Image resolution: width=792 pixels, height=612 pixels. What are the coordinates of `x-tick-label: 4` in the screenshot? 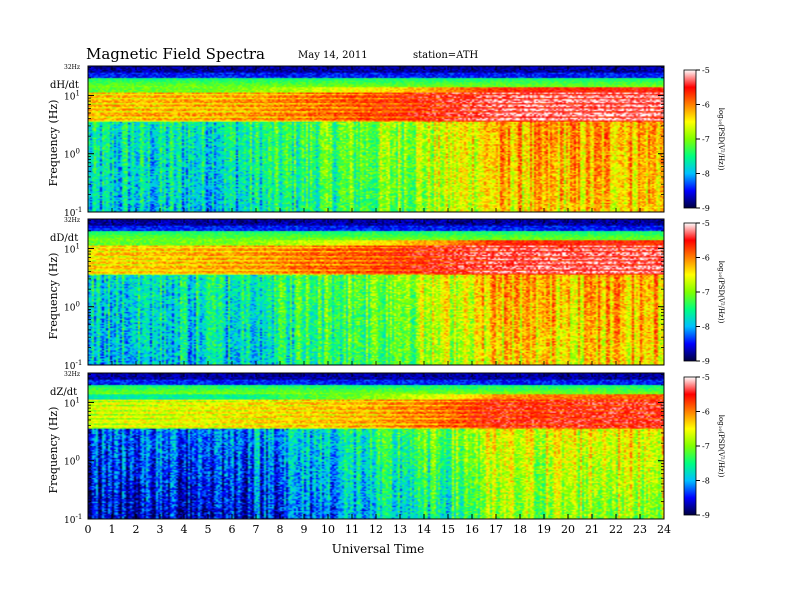 It's located at (184, 529).